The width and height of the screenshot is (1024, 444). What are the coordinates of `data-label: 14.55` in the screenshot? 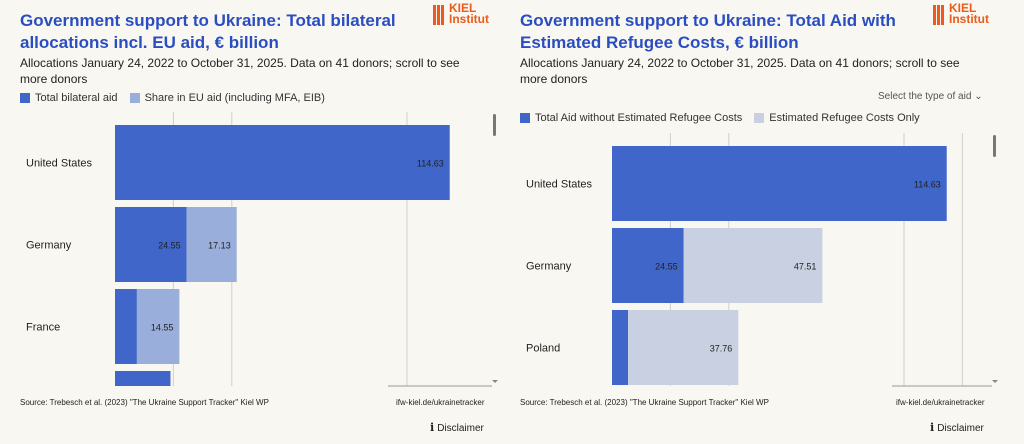 It's located at (162, 328).